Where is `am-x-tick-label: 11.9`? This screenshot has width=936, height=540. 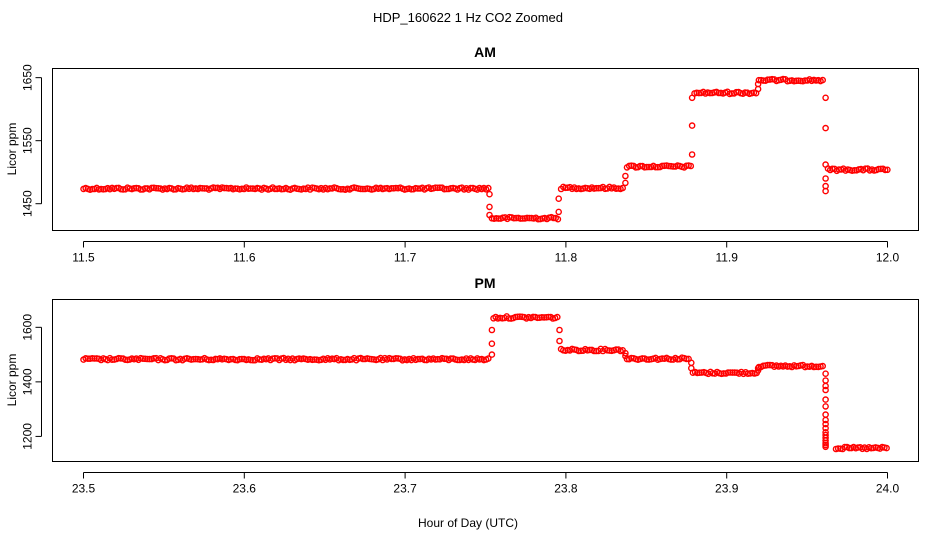
am-x-tick-label: 11.9 is located at coordinates (726, 258).